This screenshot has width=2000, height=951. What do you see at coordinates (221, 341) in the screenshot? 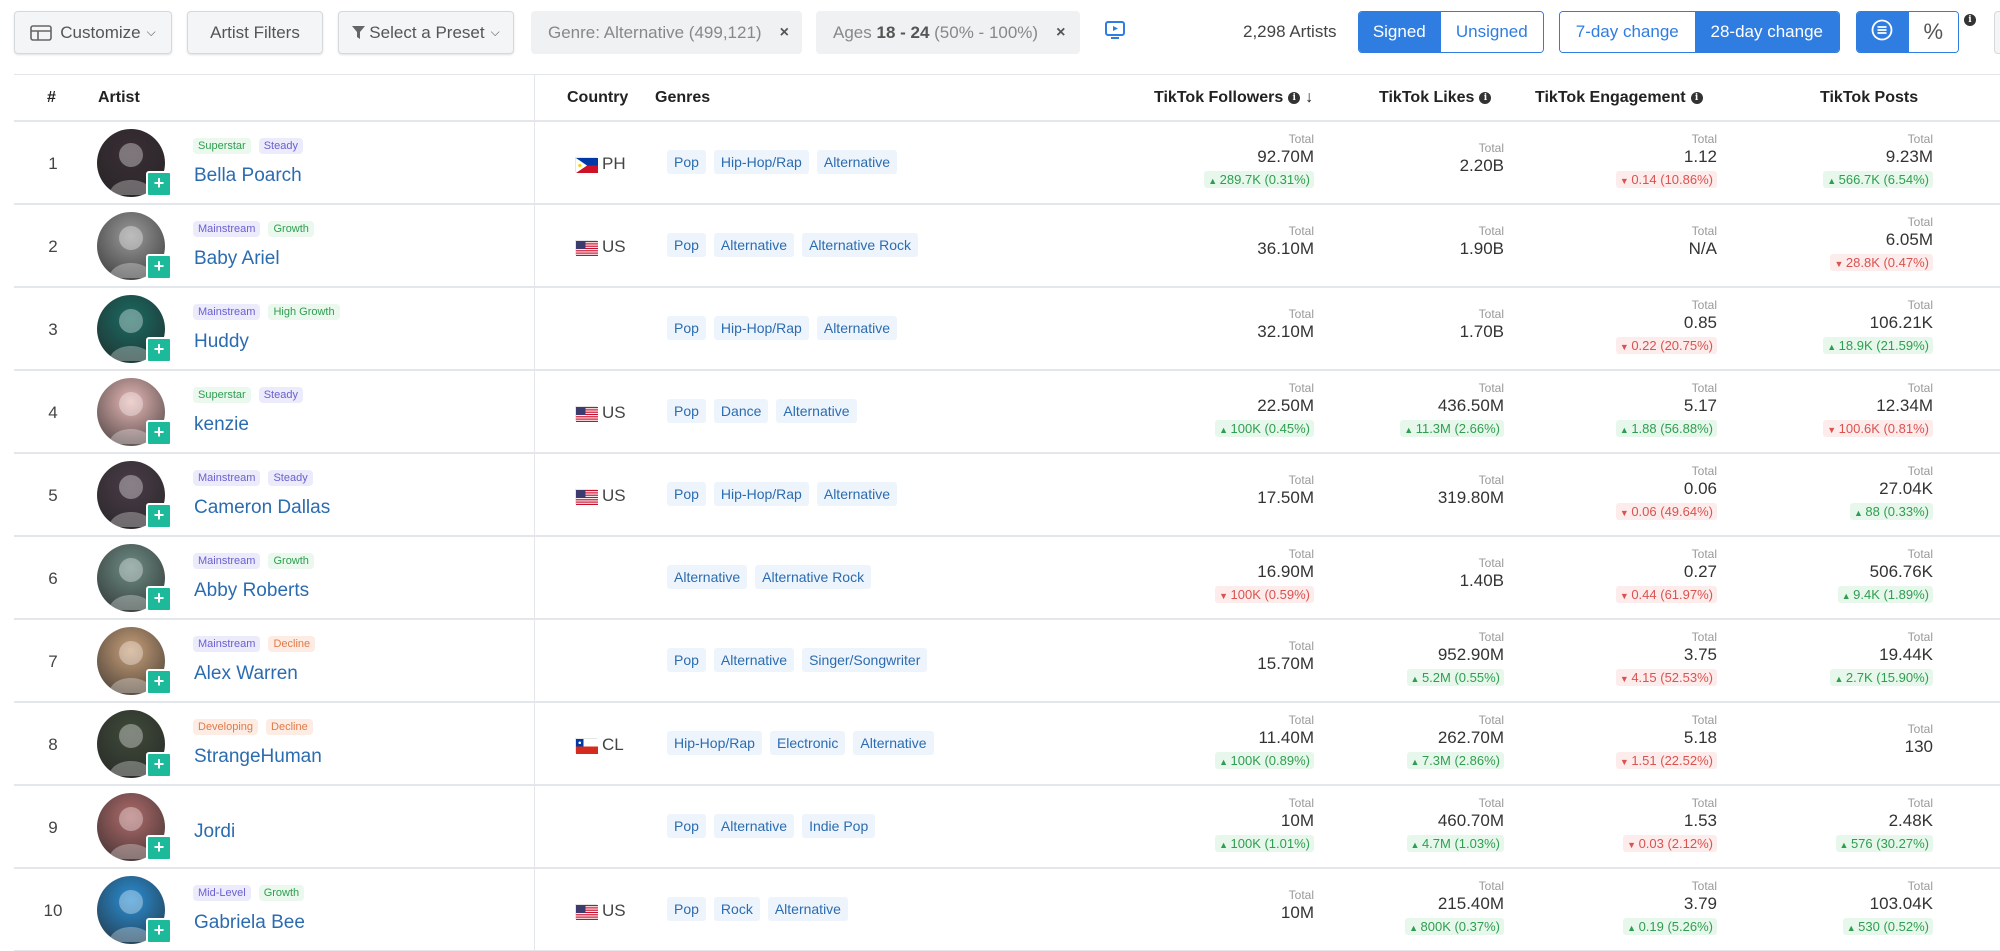
I see `artist-name-link: Huddy` at bounding box center [221, 341].